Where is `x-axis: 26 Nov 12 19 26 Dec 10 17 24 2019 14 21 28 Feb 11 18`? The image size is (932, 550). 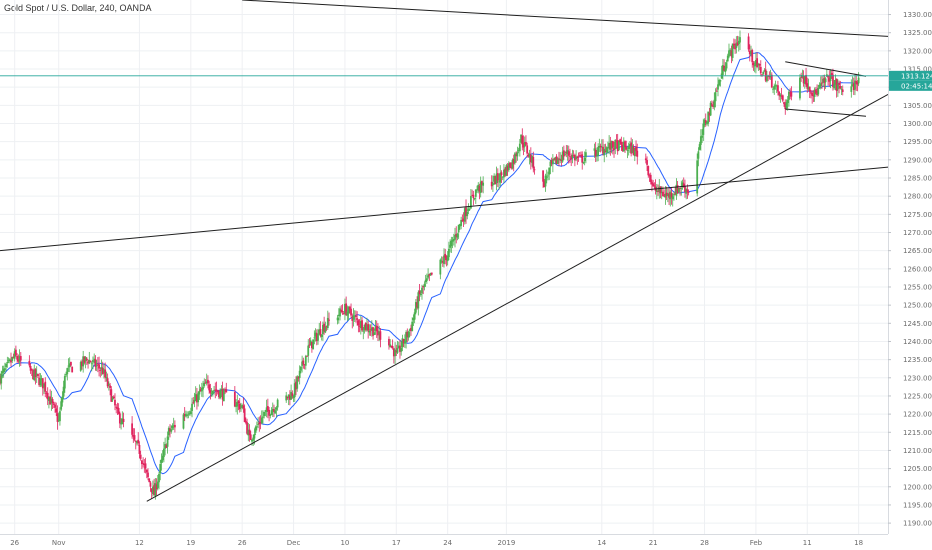
x-axis: 26 Nov 12 19 26 Dec 10 17 24 2019 14 21 28 Feb 11 18 is located at coordinates (444, 541).